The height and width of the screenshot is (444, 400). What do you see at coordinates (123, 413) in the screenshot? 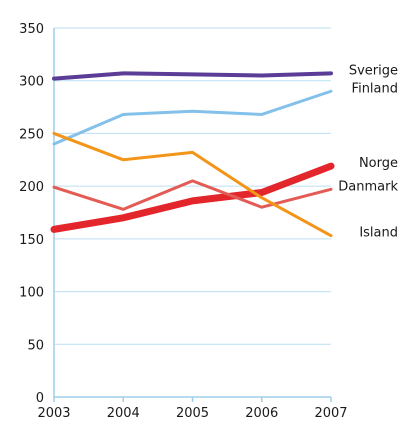
I see `x-tick-label: 2004` at bounding box center [123, 413].